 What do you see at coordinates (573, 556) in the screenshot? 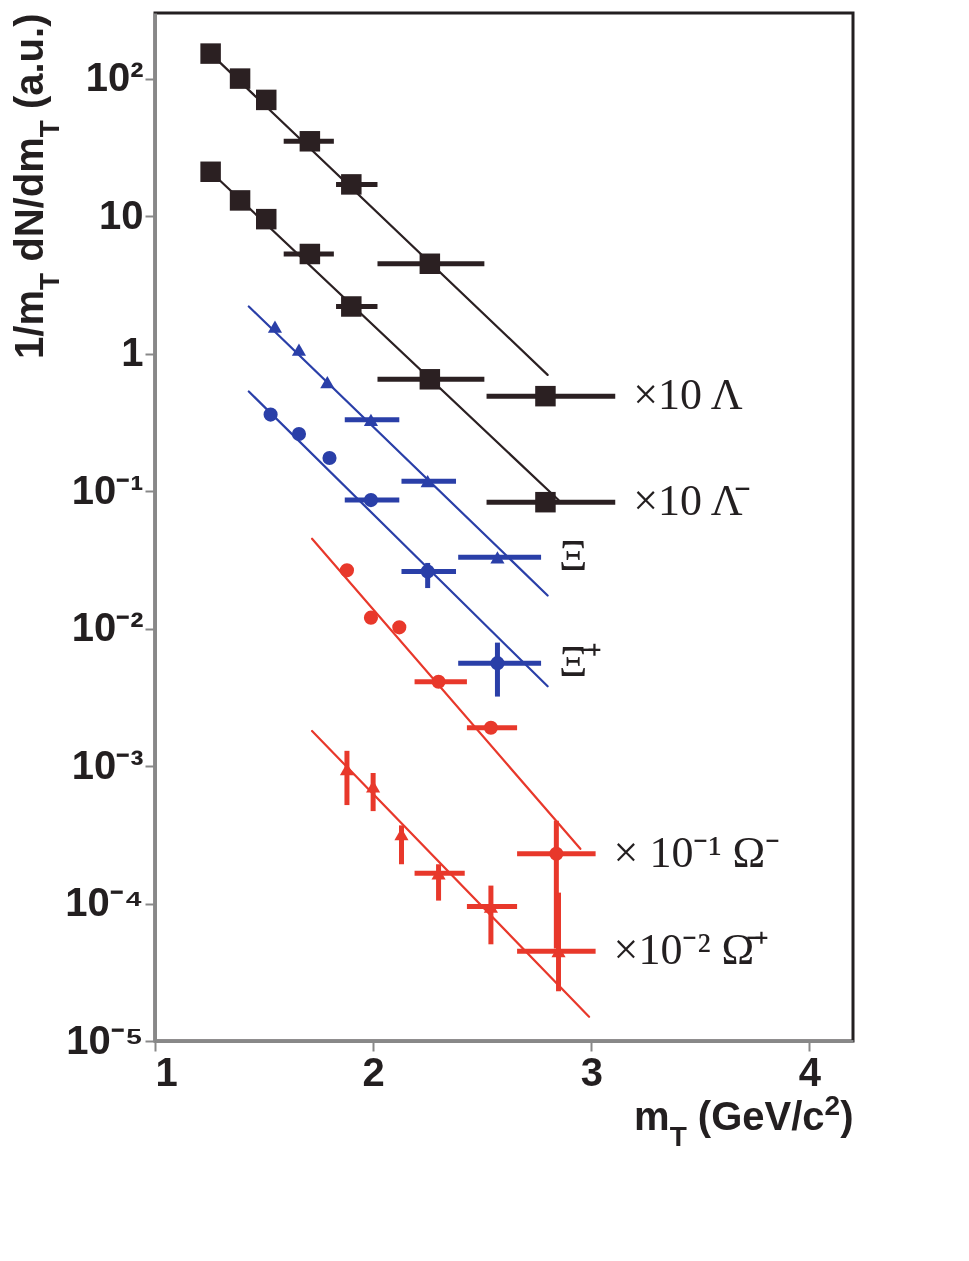
I see `series-label: Ξ` at bounding box center [573, 556].